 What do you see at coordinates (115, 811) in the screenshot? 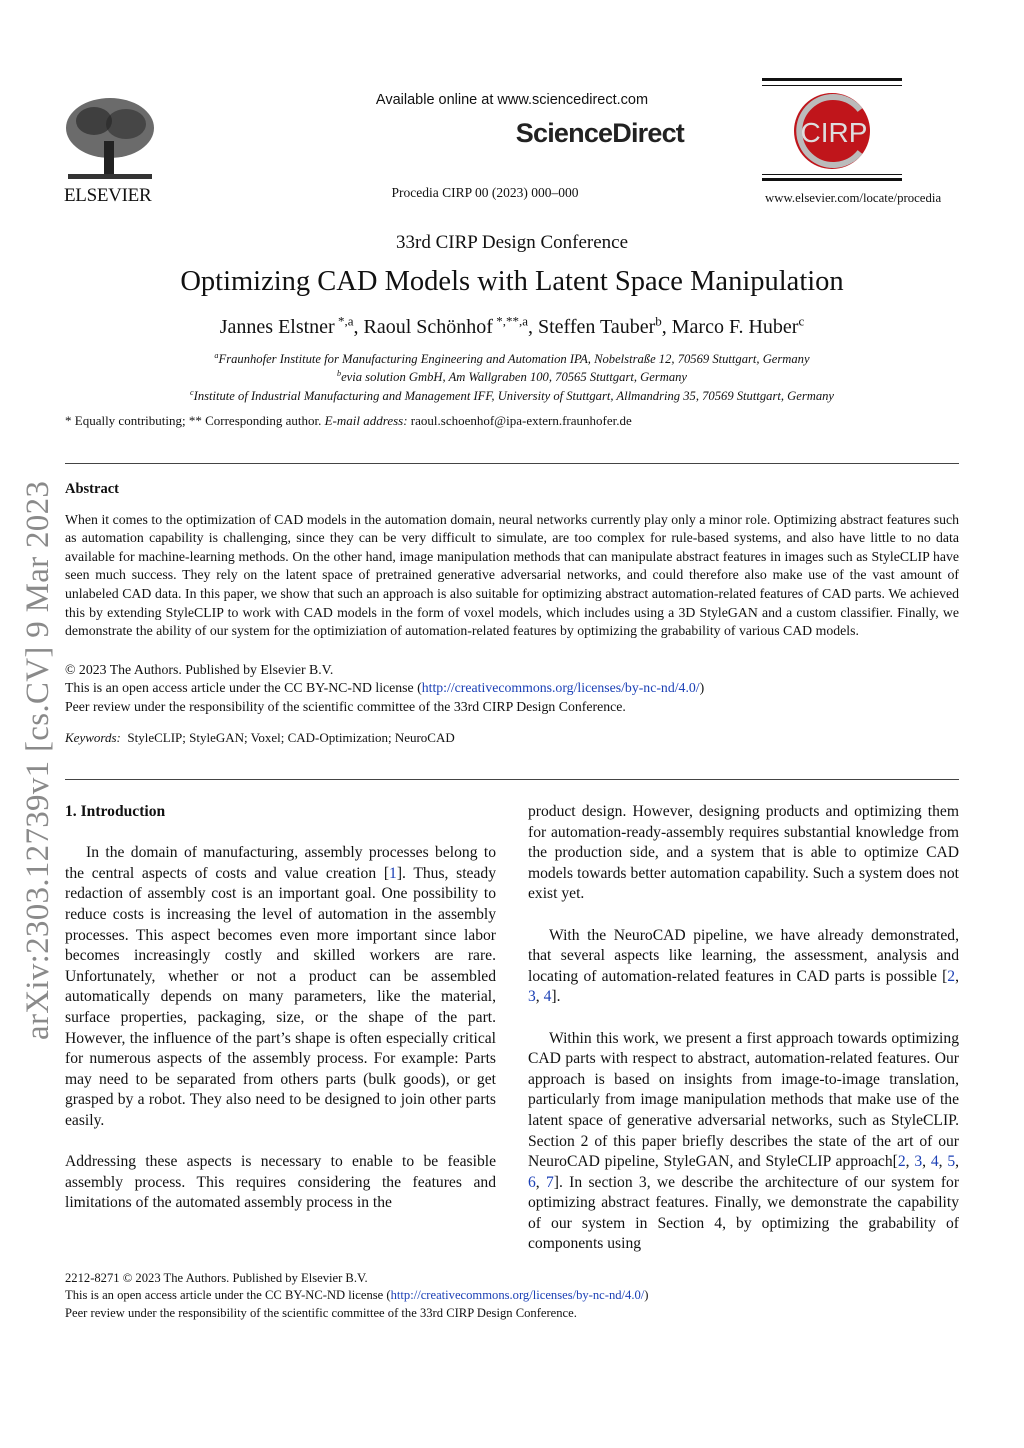
I see `section-heading: 1. Introduction` at bounding box center [115, 811].